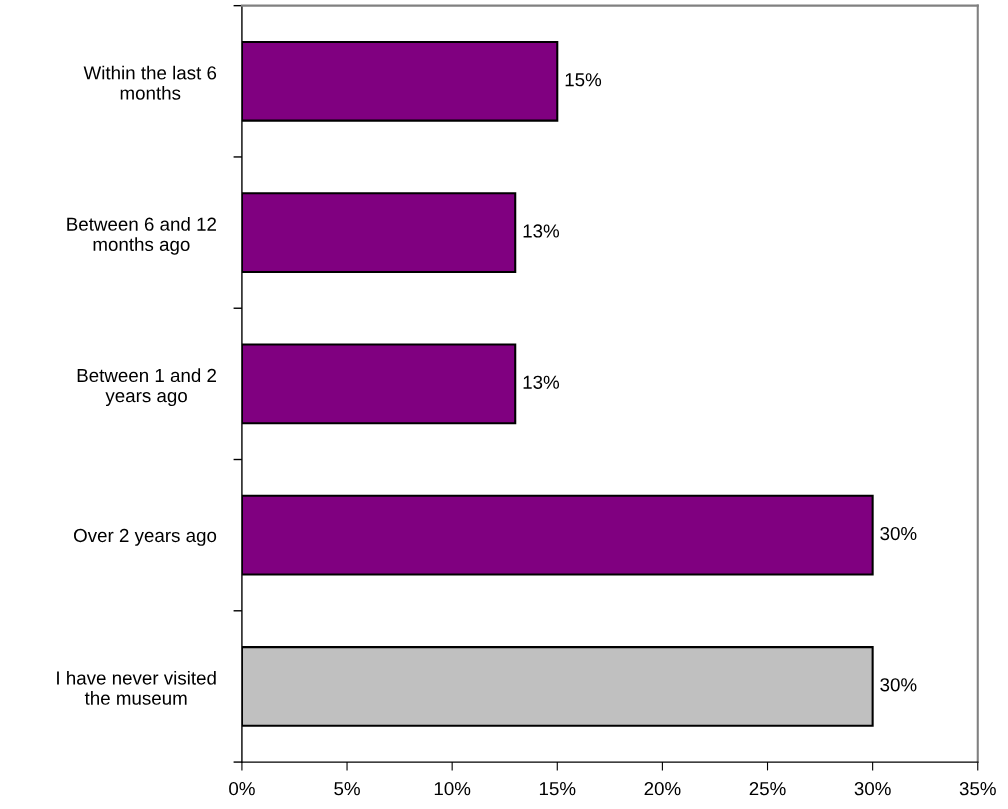 The width and height of the screenshot is (1008, 809). Describe the element at coordinates (146, 387) in the screenshot. I see `y-tick-label: Between 1 and 2 years ago` at that location.